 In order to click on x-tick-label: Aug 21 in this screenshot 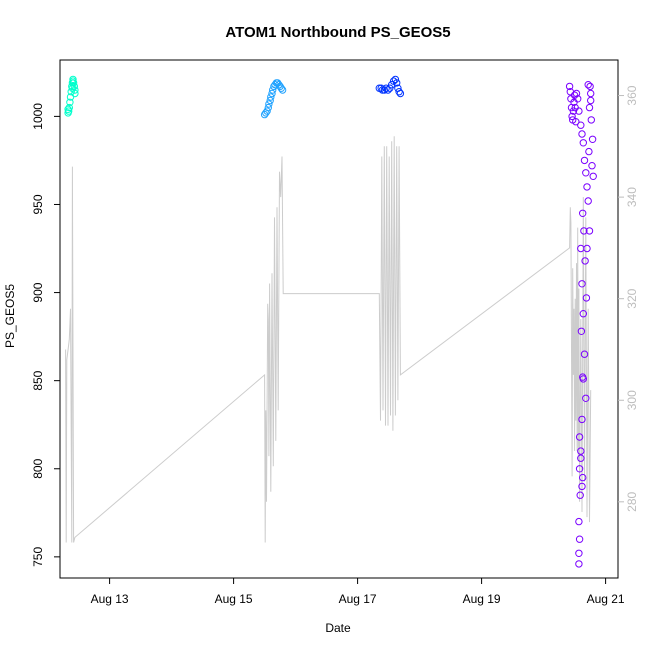, I will do `click(606, 599)`.